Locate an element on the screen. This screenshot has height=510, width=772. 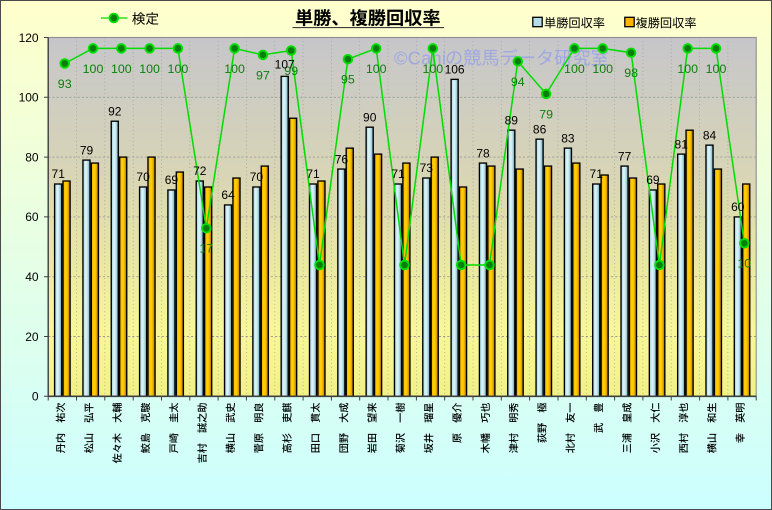
svg-text: 20 is located at coordinates (32, 337).